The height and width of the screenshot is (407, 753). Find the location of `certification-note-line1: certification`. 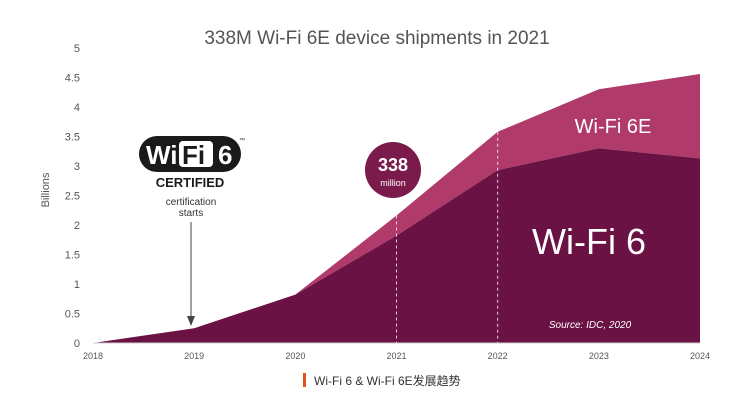

certification-note-line1: certification is located at coordinates (191, 202).